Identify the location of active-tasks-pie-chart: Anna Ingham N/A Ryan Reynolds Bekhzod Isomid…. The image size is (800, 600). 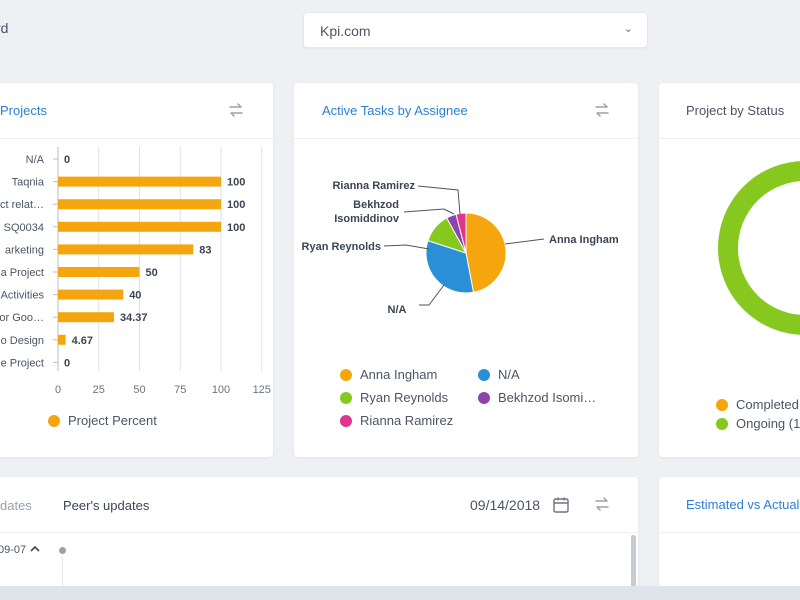
(460, 248).